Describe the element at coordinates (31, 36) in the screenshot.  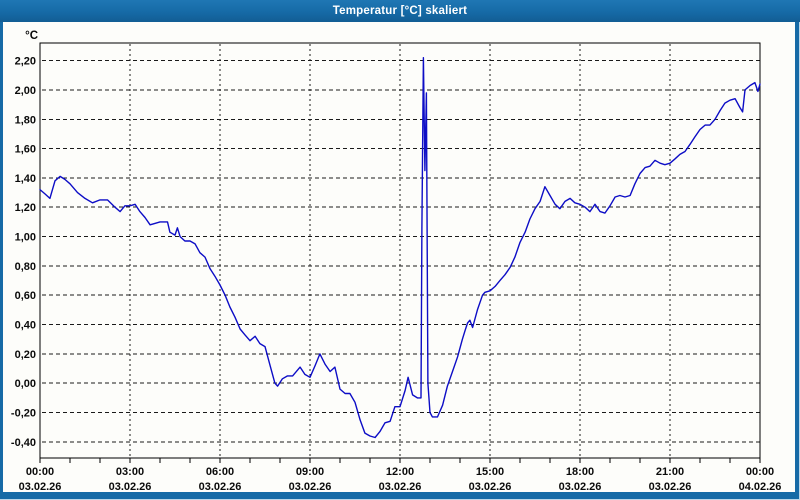
I see `y-axis-unit-label: °C` at that location.